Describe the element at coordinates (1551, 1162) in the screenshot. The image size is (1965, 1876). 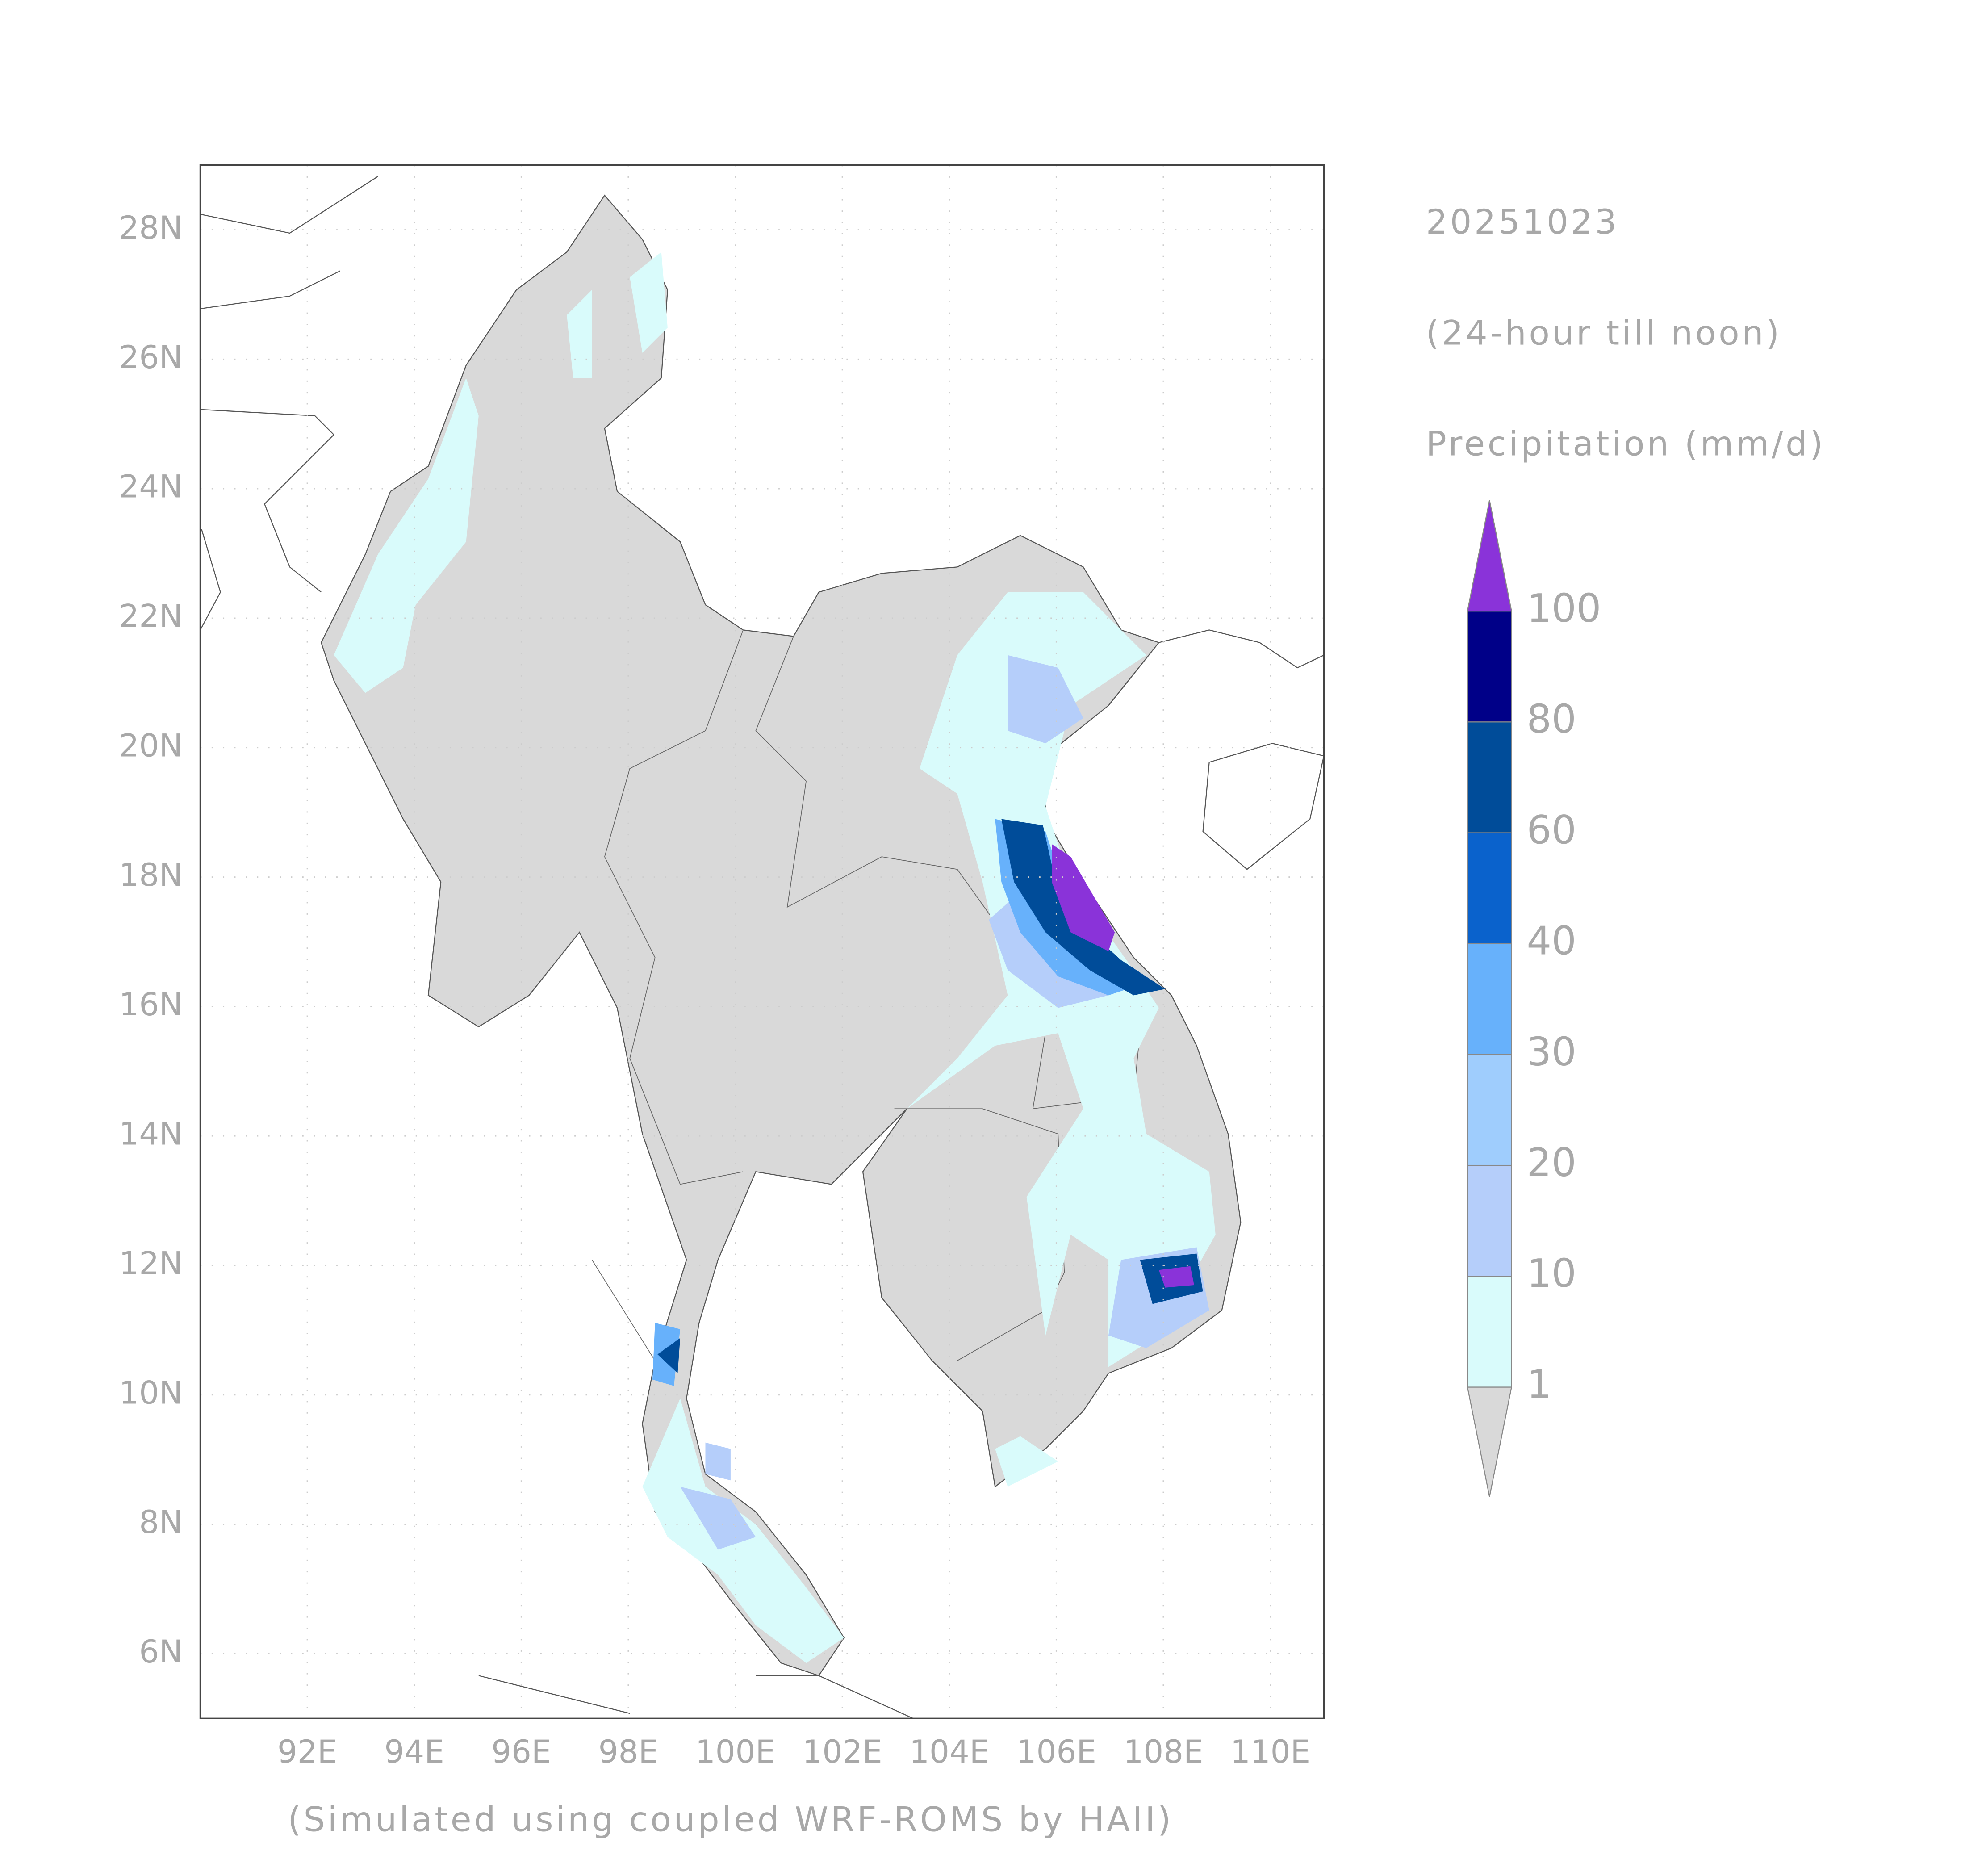
I see `legend-label: 20` at that location.